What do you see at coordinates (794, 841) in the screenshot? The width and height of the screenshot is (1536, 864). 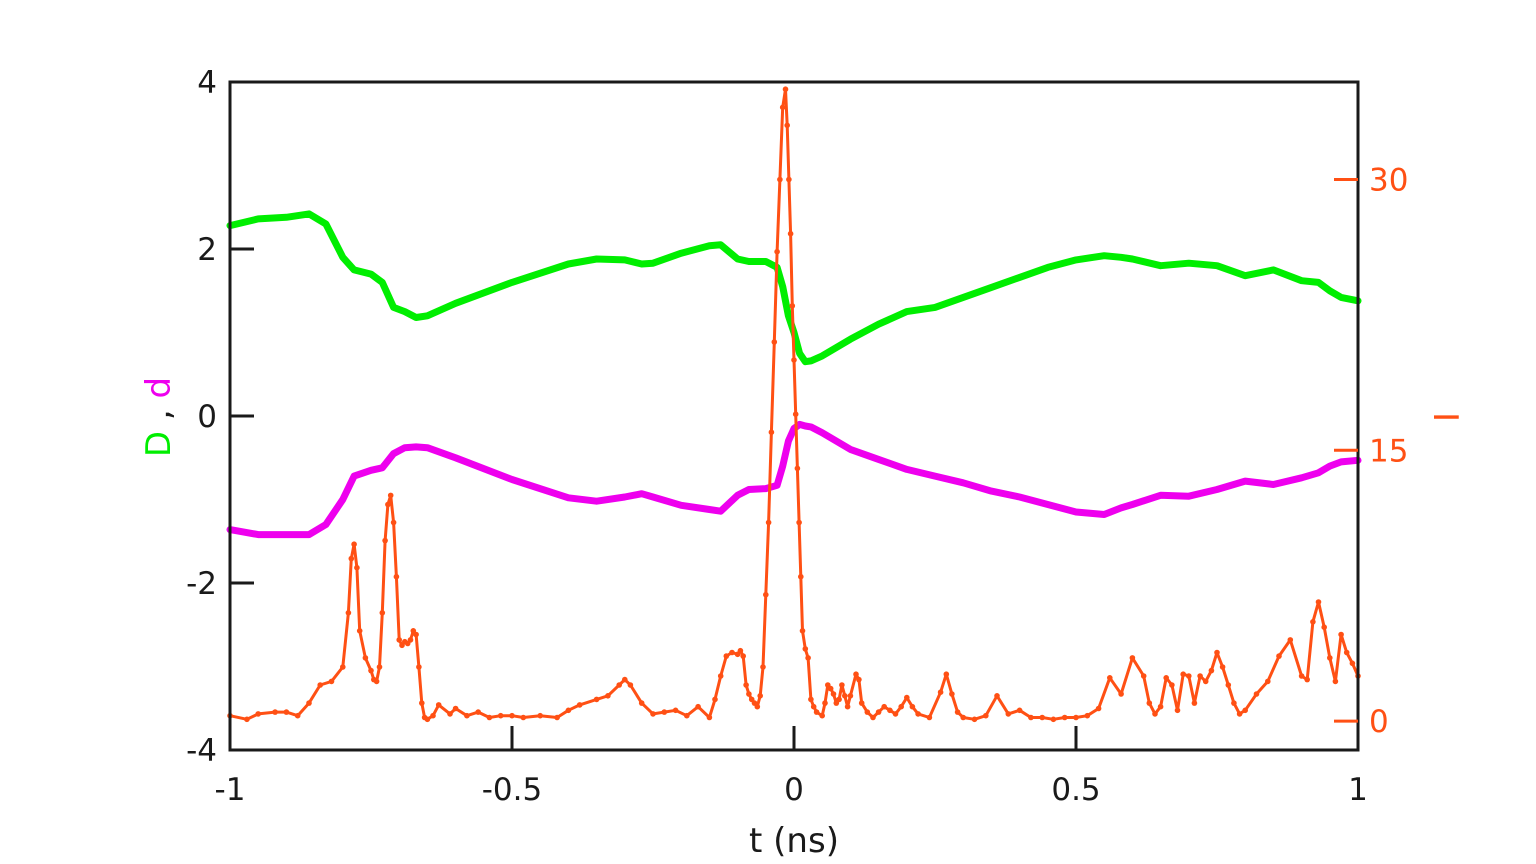 I see `x-axis-label: t (ns)` at bounding box center [794, 841].